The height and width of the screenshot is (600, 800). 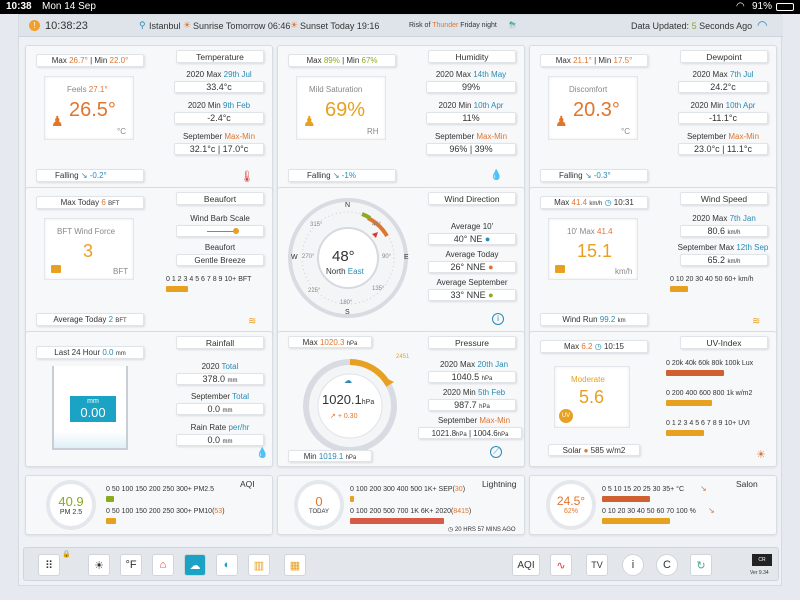 I want to click on city: Istanbul, so click(x=165, y=26).